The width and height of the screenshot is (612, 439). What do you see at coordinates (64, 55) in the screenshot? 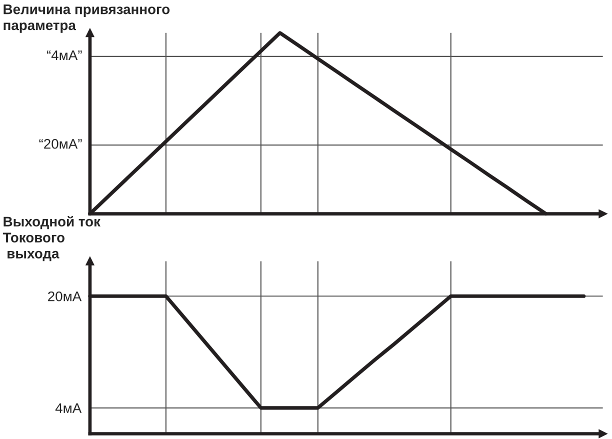
I see `ref-line-label: “4мА”` at bounding box center [64, 55].